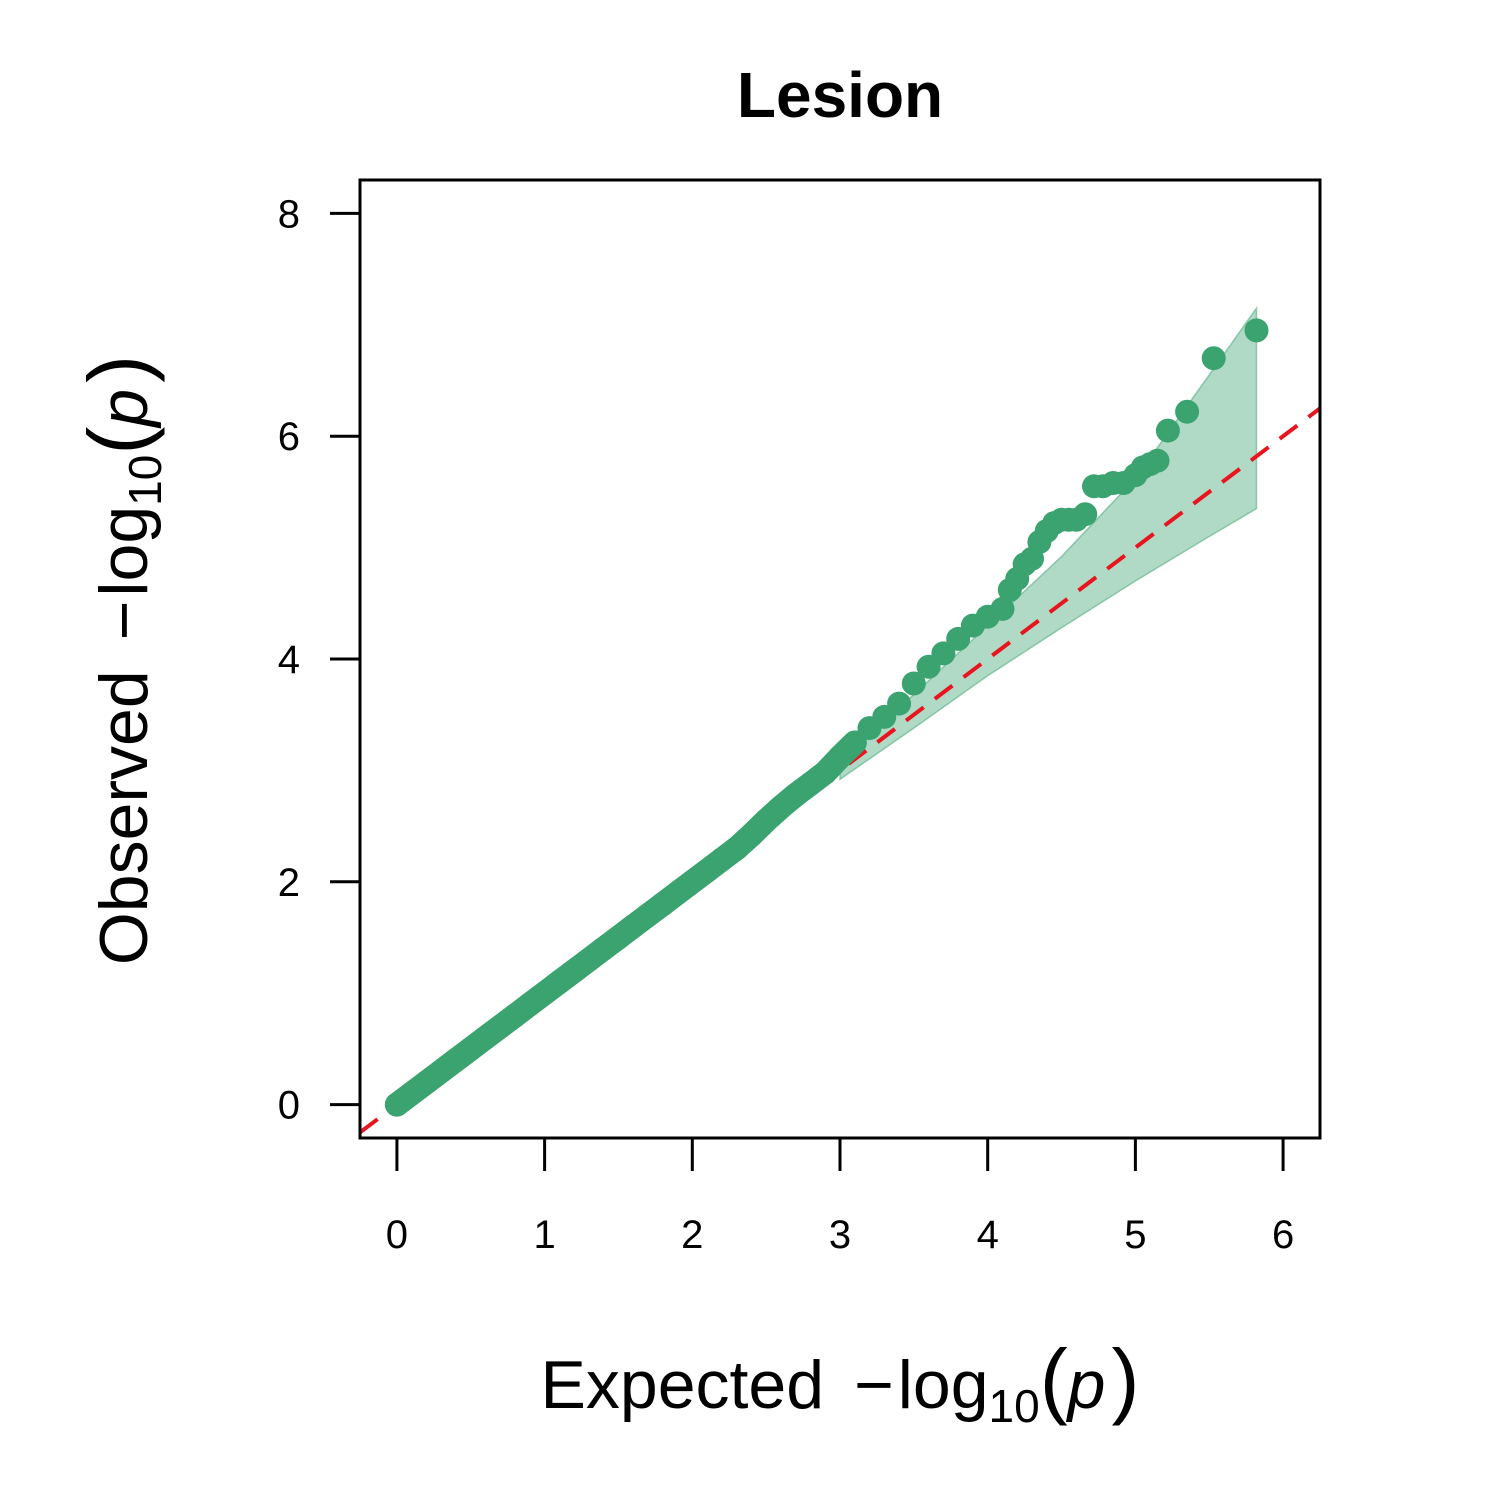 The width and height of the screenshot is (1500, 1500). Describe the element at coordinates (118, 369) in the screenshot. I see `y-axis-label-close-paren: )` at that location.